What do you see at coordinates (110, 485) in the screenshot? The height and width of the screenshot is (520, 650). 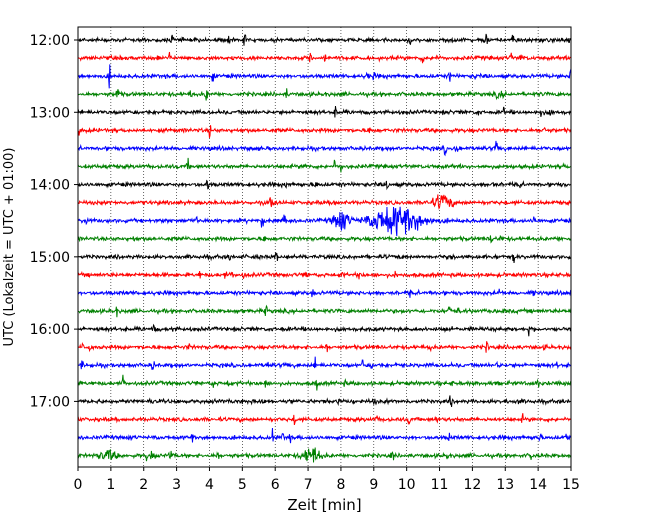 I see `x-tick-label: 1` at bounding box center [110, 485].